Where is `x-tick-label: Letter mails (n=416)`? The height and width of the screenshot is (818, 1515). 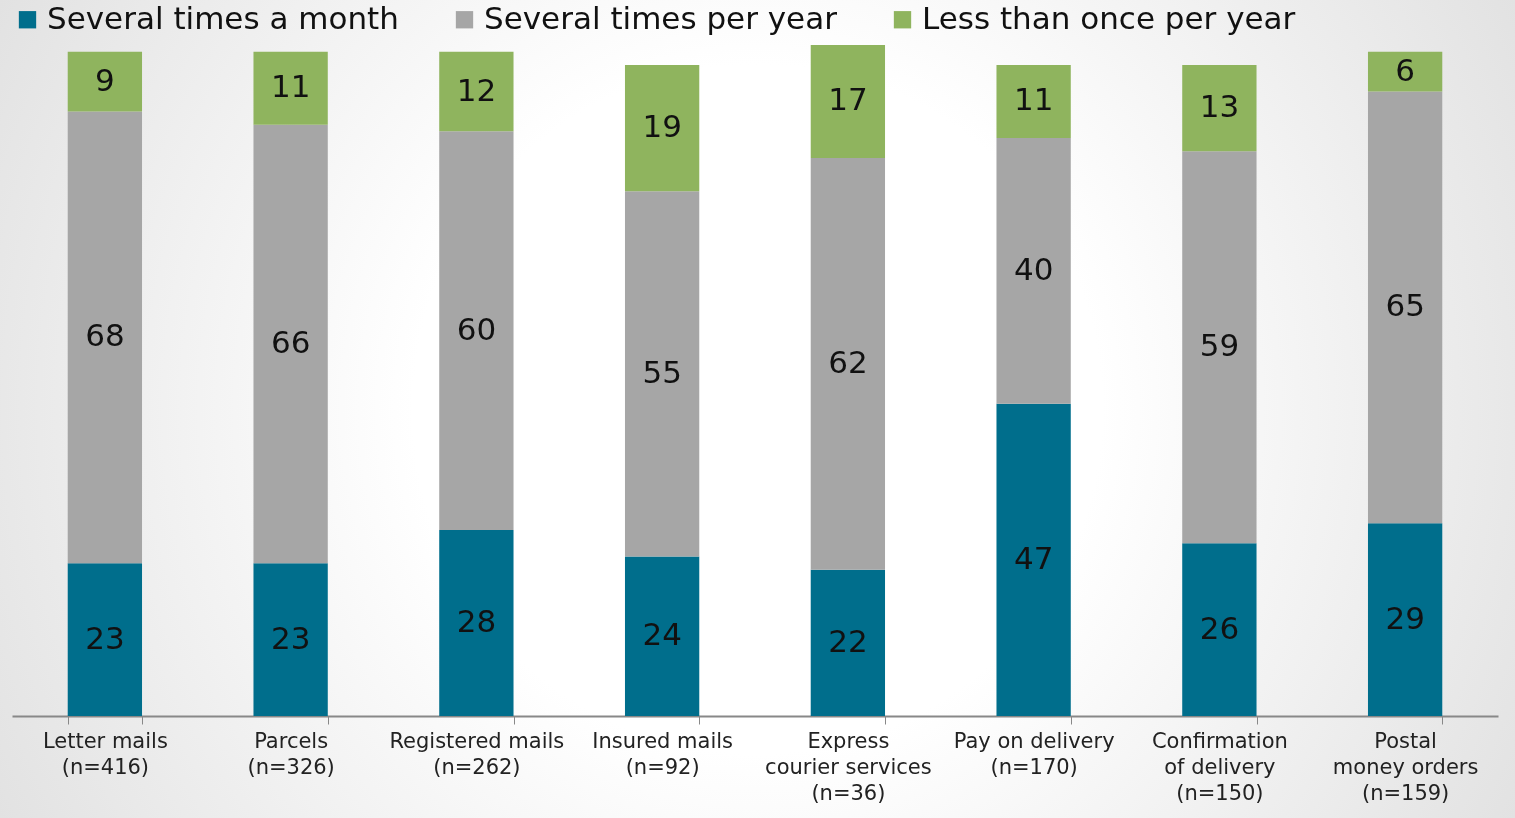 x-tick-label: Letter mails (n=416) is located at coordinates (105, 753).